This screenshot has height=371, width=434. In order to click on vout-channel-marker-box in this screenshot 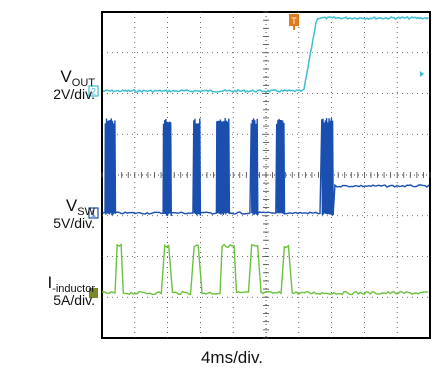, I will do `click(93, 91)`.